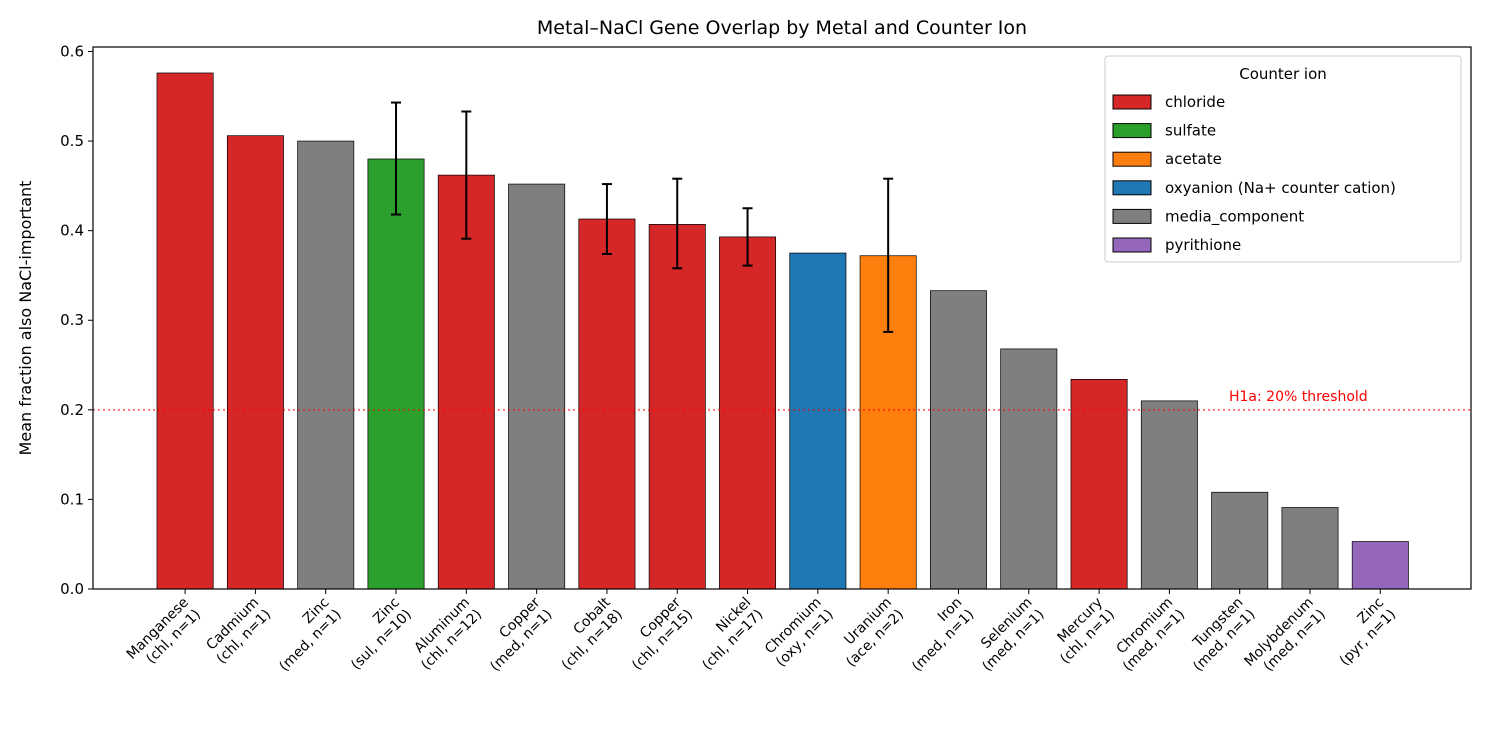  What do you see at coordinates (799, 633) in the screenshot?
I see `x-tick-label: Chromium(oxy, n=1)` at bounding box center [799, 633].